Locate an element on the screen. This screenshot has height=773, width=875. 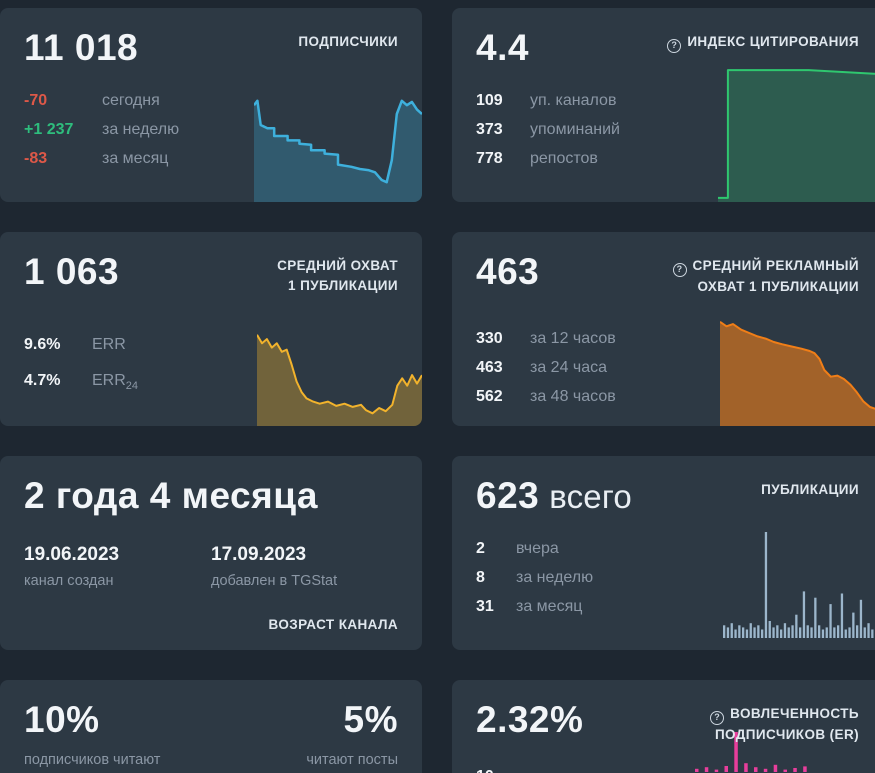
title-line-1: СРЕДНИЙ ОХВАТ is located at coordinates (337, 265).